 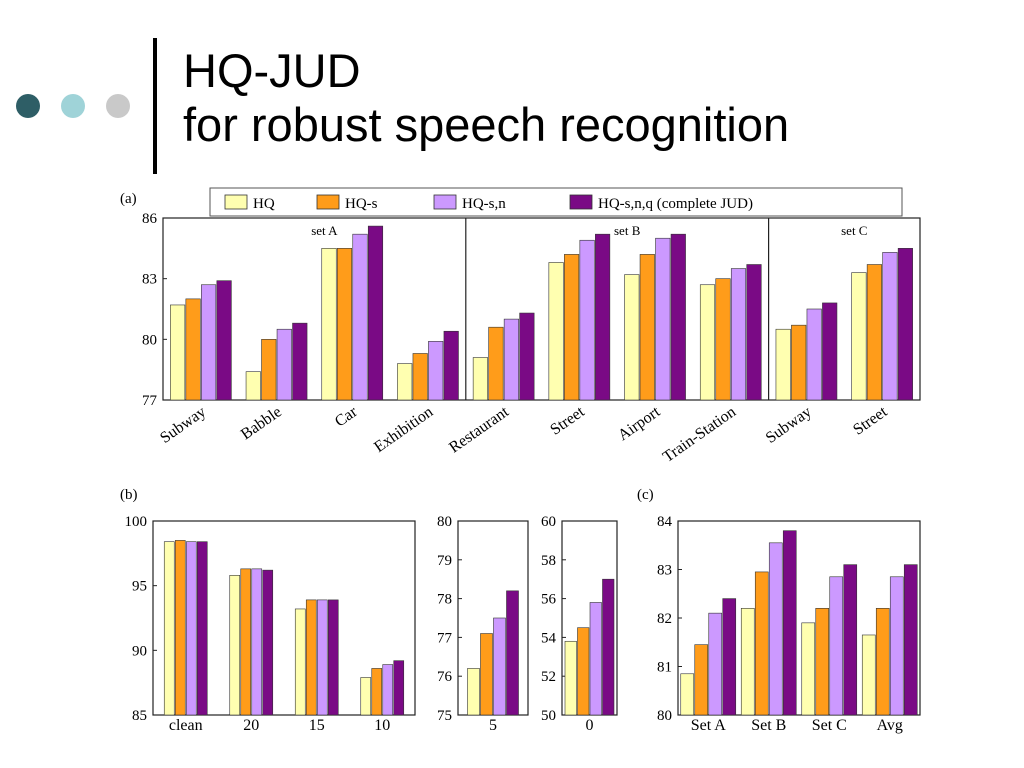 I want to click on legend-label-hq-s: HQ-s, so click(x=361, y=204).